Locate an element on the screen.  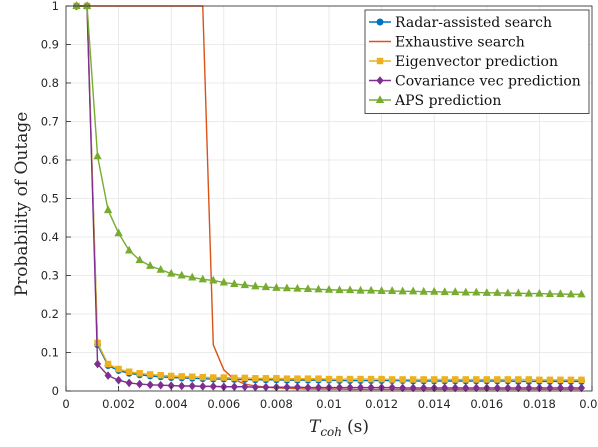
x-tick-label: 0.004 is located at coordinates (171, 404).